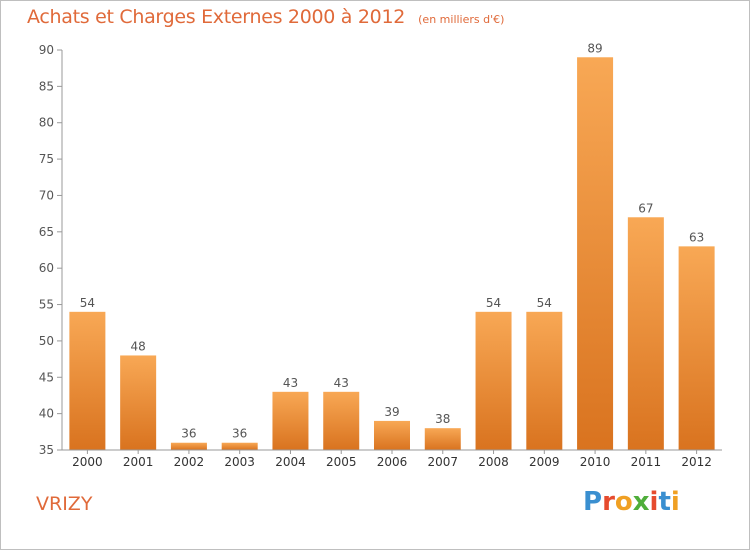  I want to click on chart-subtitle: (en milliers d'€), so click(461, 19).